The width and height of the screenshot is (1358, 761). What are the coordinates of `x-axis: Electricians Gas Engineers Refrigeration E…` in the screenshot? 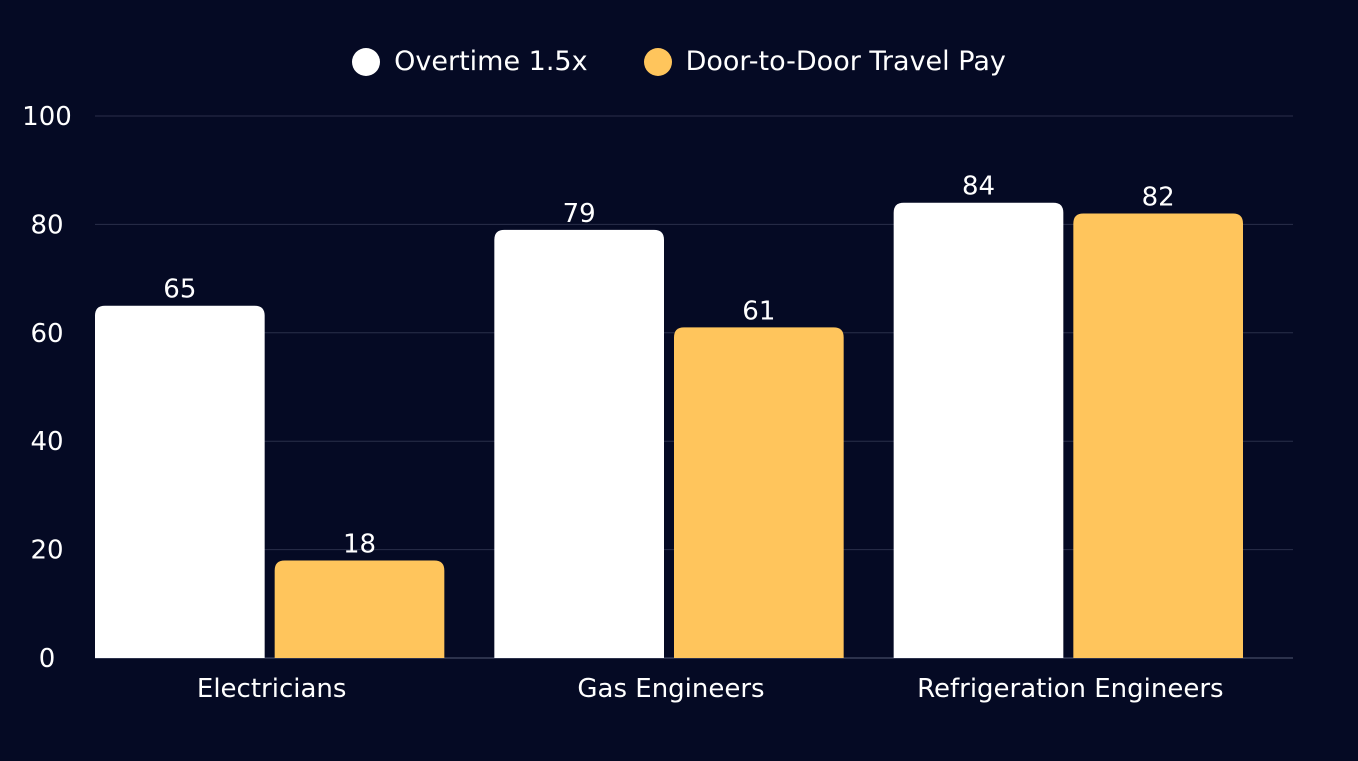 It's located at (710, 689).